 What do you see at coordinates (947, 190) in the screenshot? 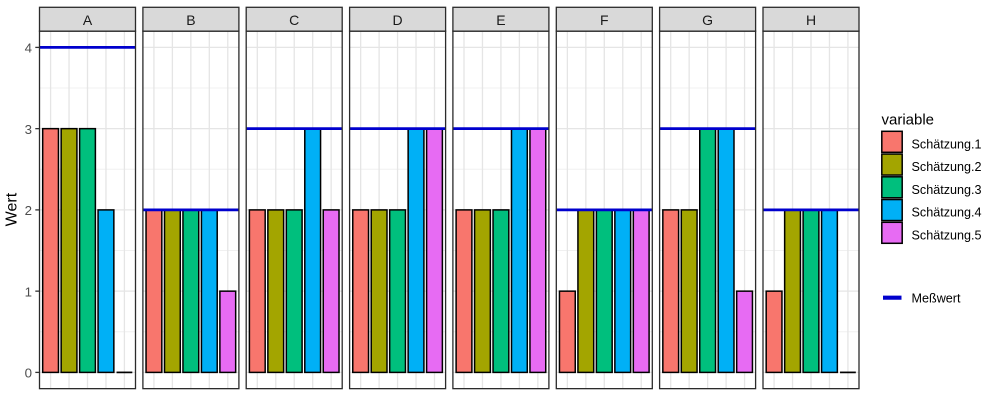
I see `svg-text: Schätzung.3` at bounding box center [947, 190].